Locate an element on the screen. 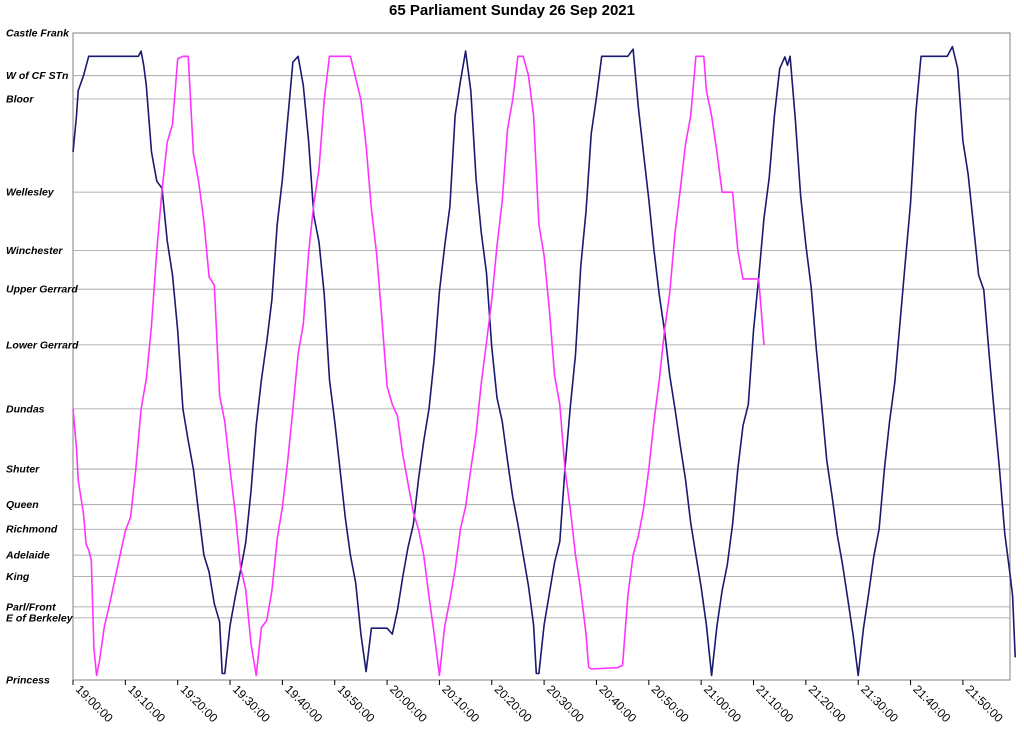 The height and width of the screenshot is (740, 1024). chart-title: 65 Parliament Sunday 26 Sep 2021 is located at coordinates (512, 10).